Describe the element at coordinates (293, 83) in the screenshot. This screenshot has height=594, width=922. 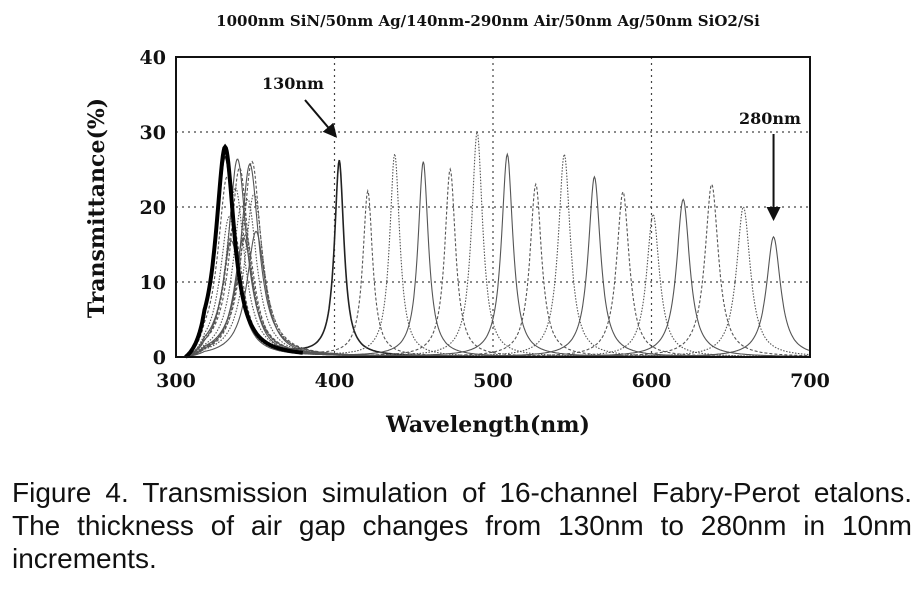
I see `annotation-130nm: 130nm` at that location.